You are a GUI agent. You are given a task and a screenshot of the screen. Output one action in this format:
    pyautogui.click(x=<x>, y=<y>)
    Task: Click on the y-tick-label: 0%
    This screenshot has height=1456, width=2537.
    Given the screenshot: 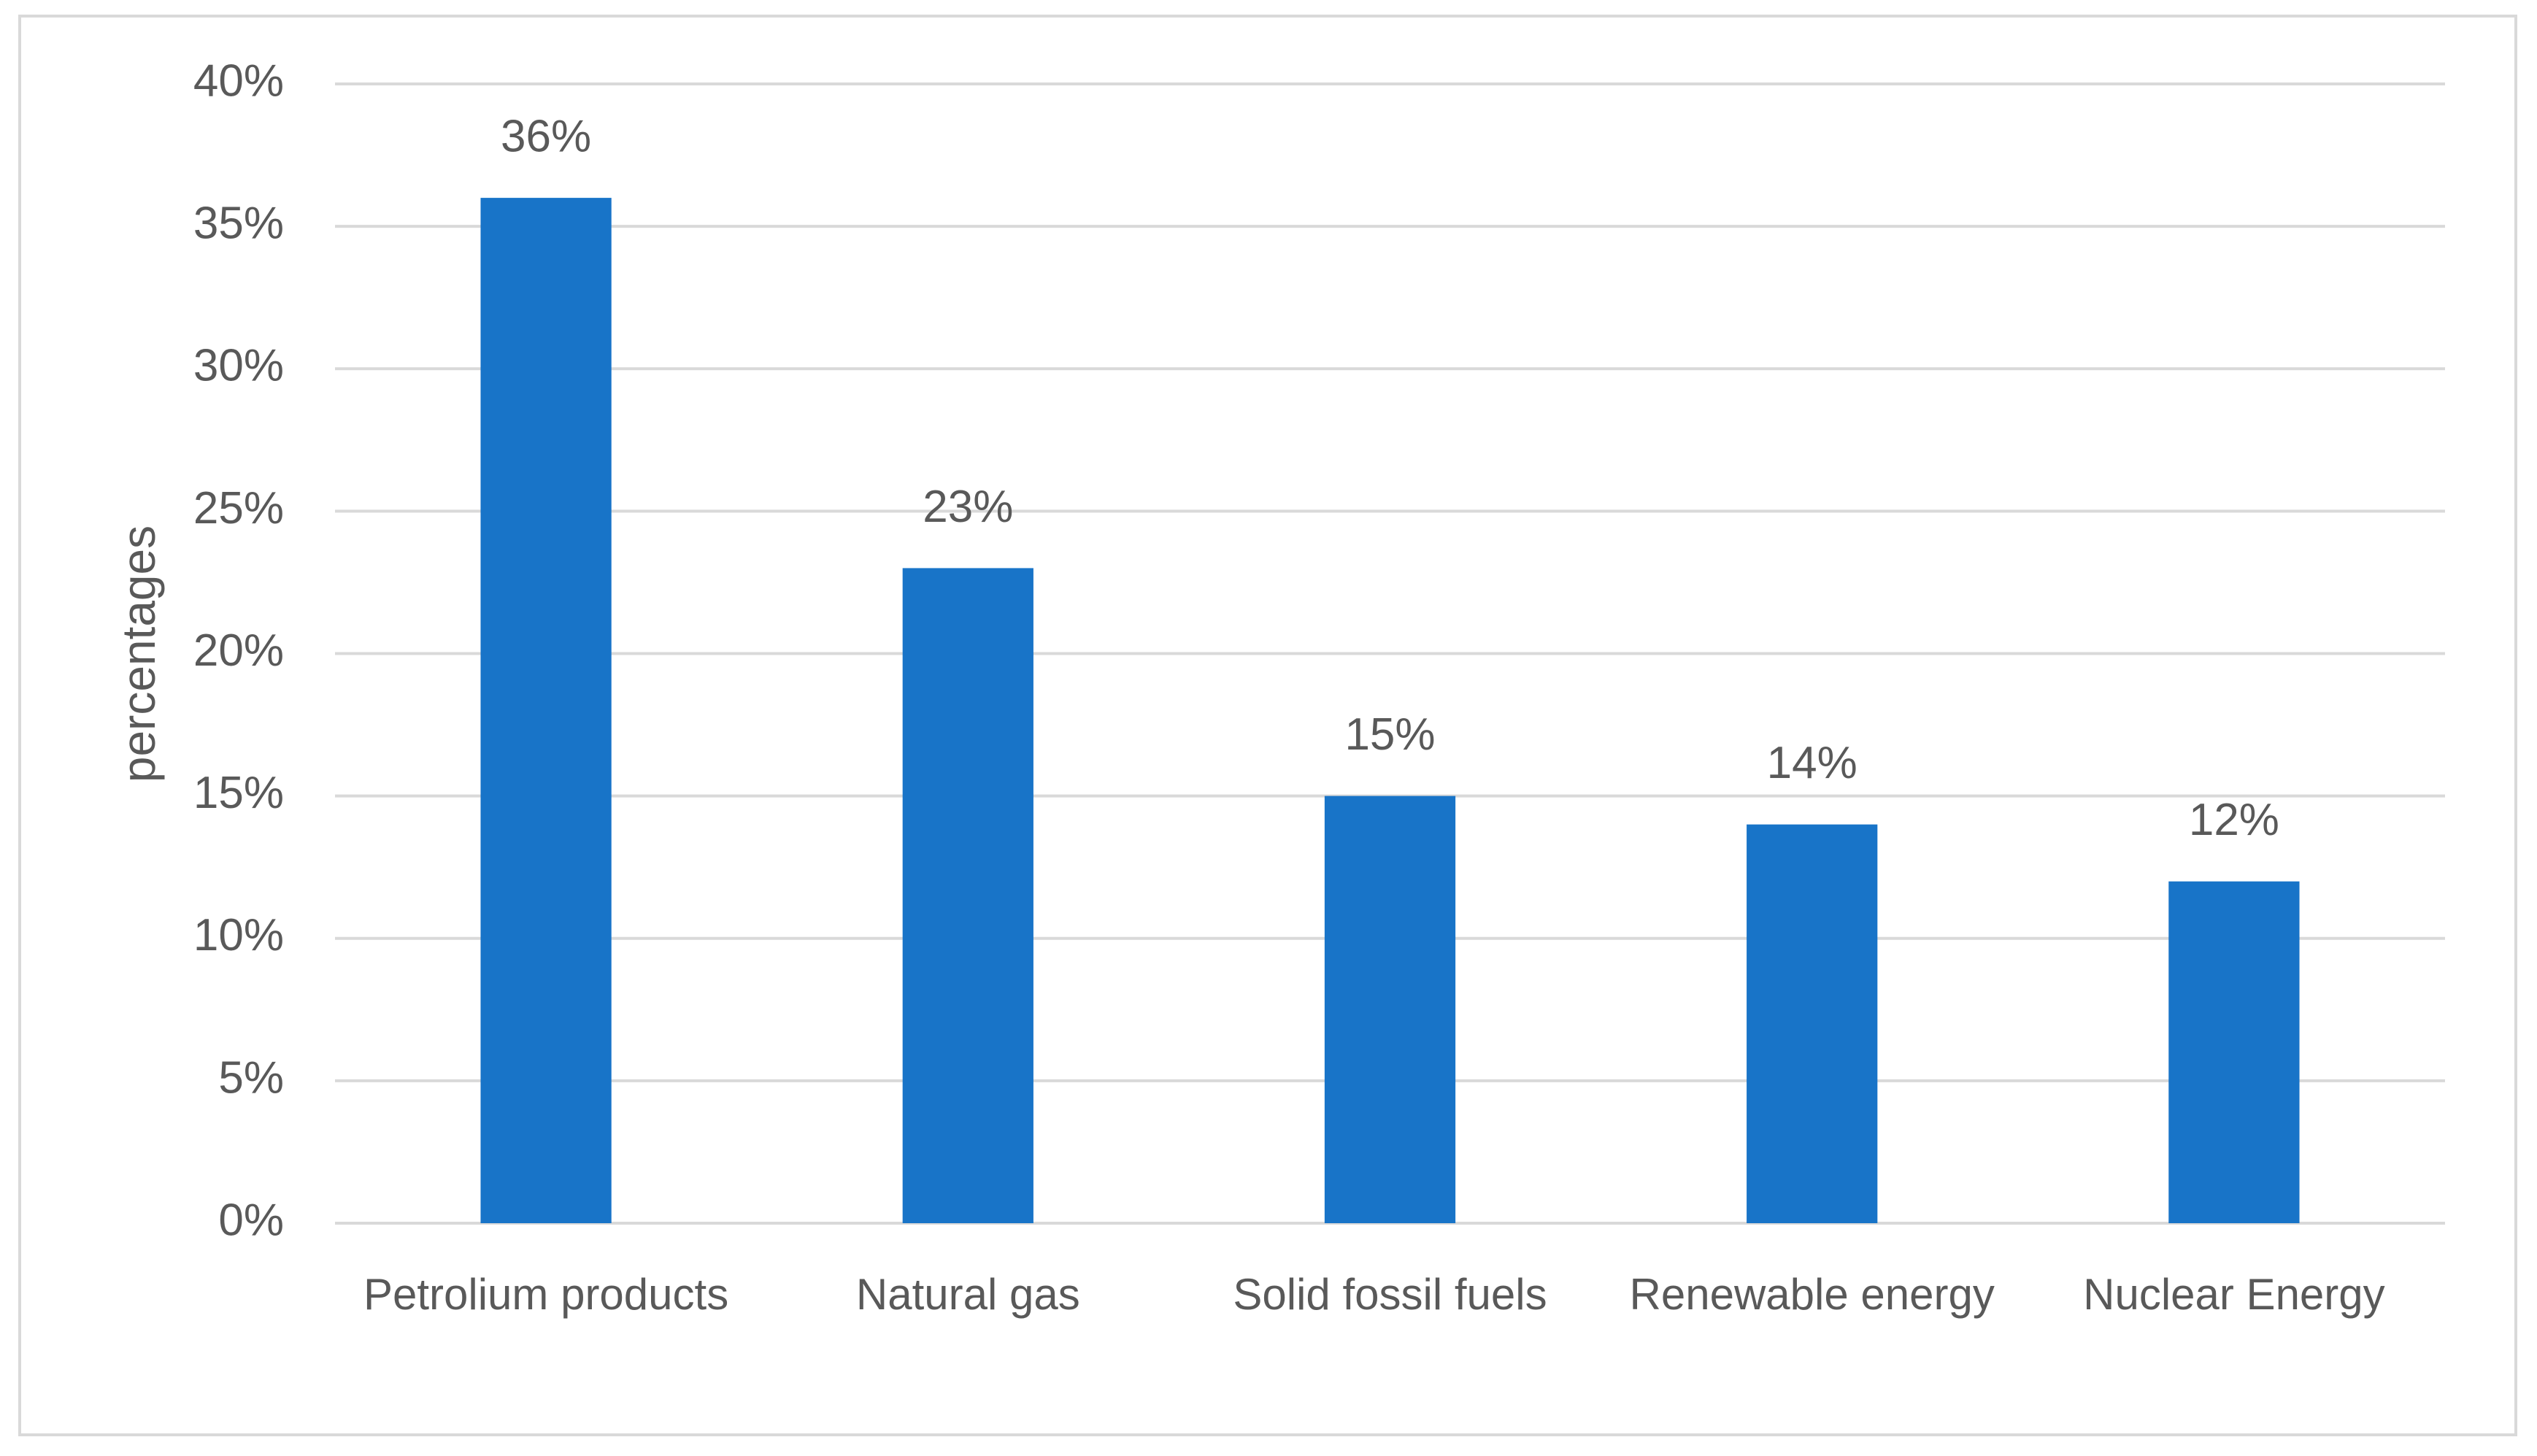 What is the action you would take?
    pyautogui.click(x=251, y=1220)
    